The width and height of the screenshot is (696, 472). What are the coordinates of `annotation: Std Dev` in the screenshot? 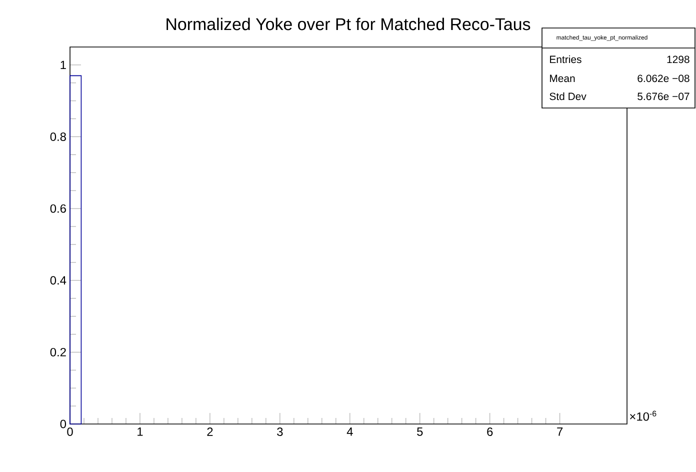 It's located at (568, 96).